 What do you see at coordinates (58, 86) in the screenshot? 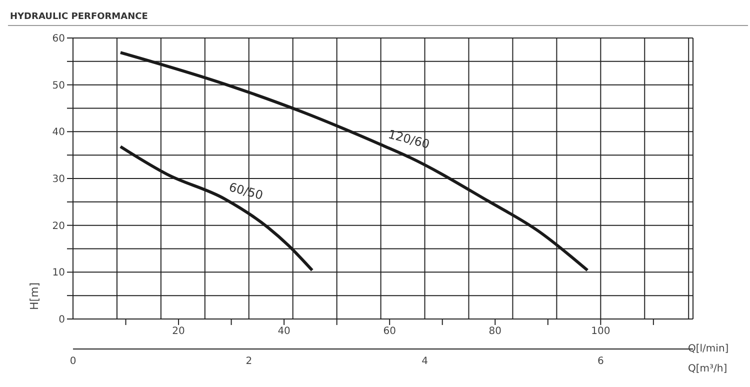
I see `y-tick-label: 50` at bounding box center [58, 86].